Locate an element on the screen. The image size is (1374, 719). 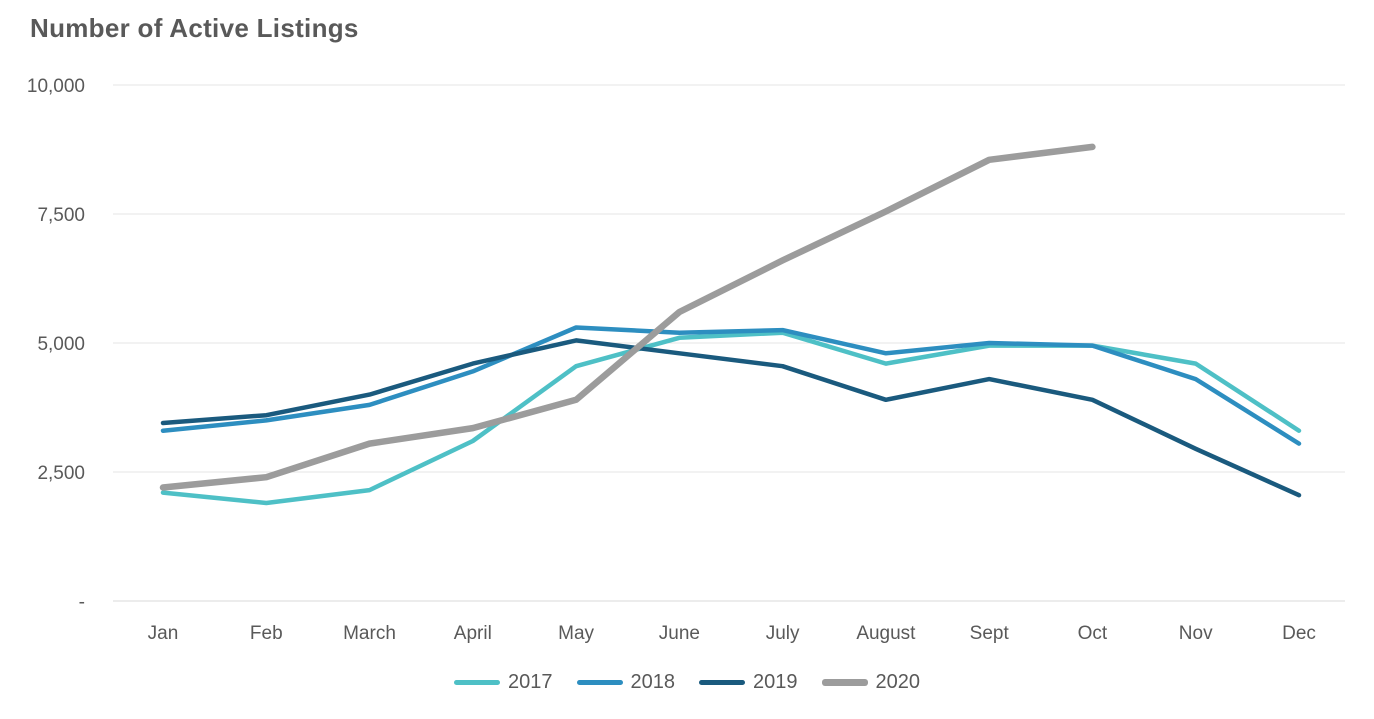
y-tick-label: 7,500 is located at coordinates (61, 215).